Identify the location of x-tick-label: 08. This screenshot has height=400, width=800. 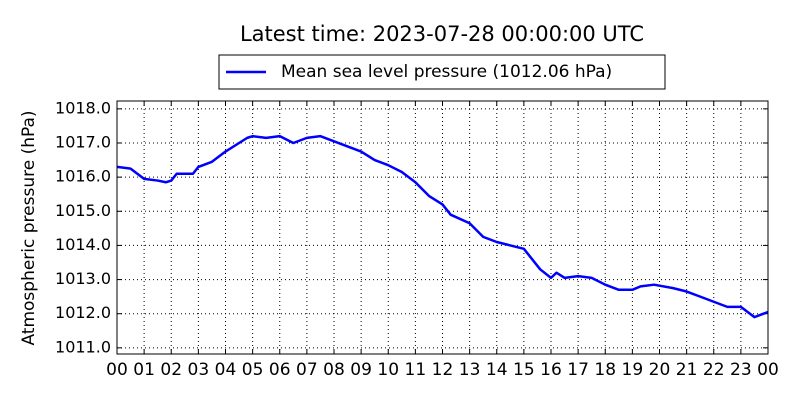
(334, 370).